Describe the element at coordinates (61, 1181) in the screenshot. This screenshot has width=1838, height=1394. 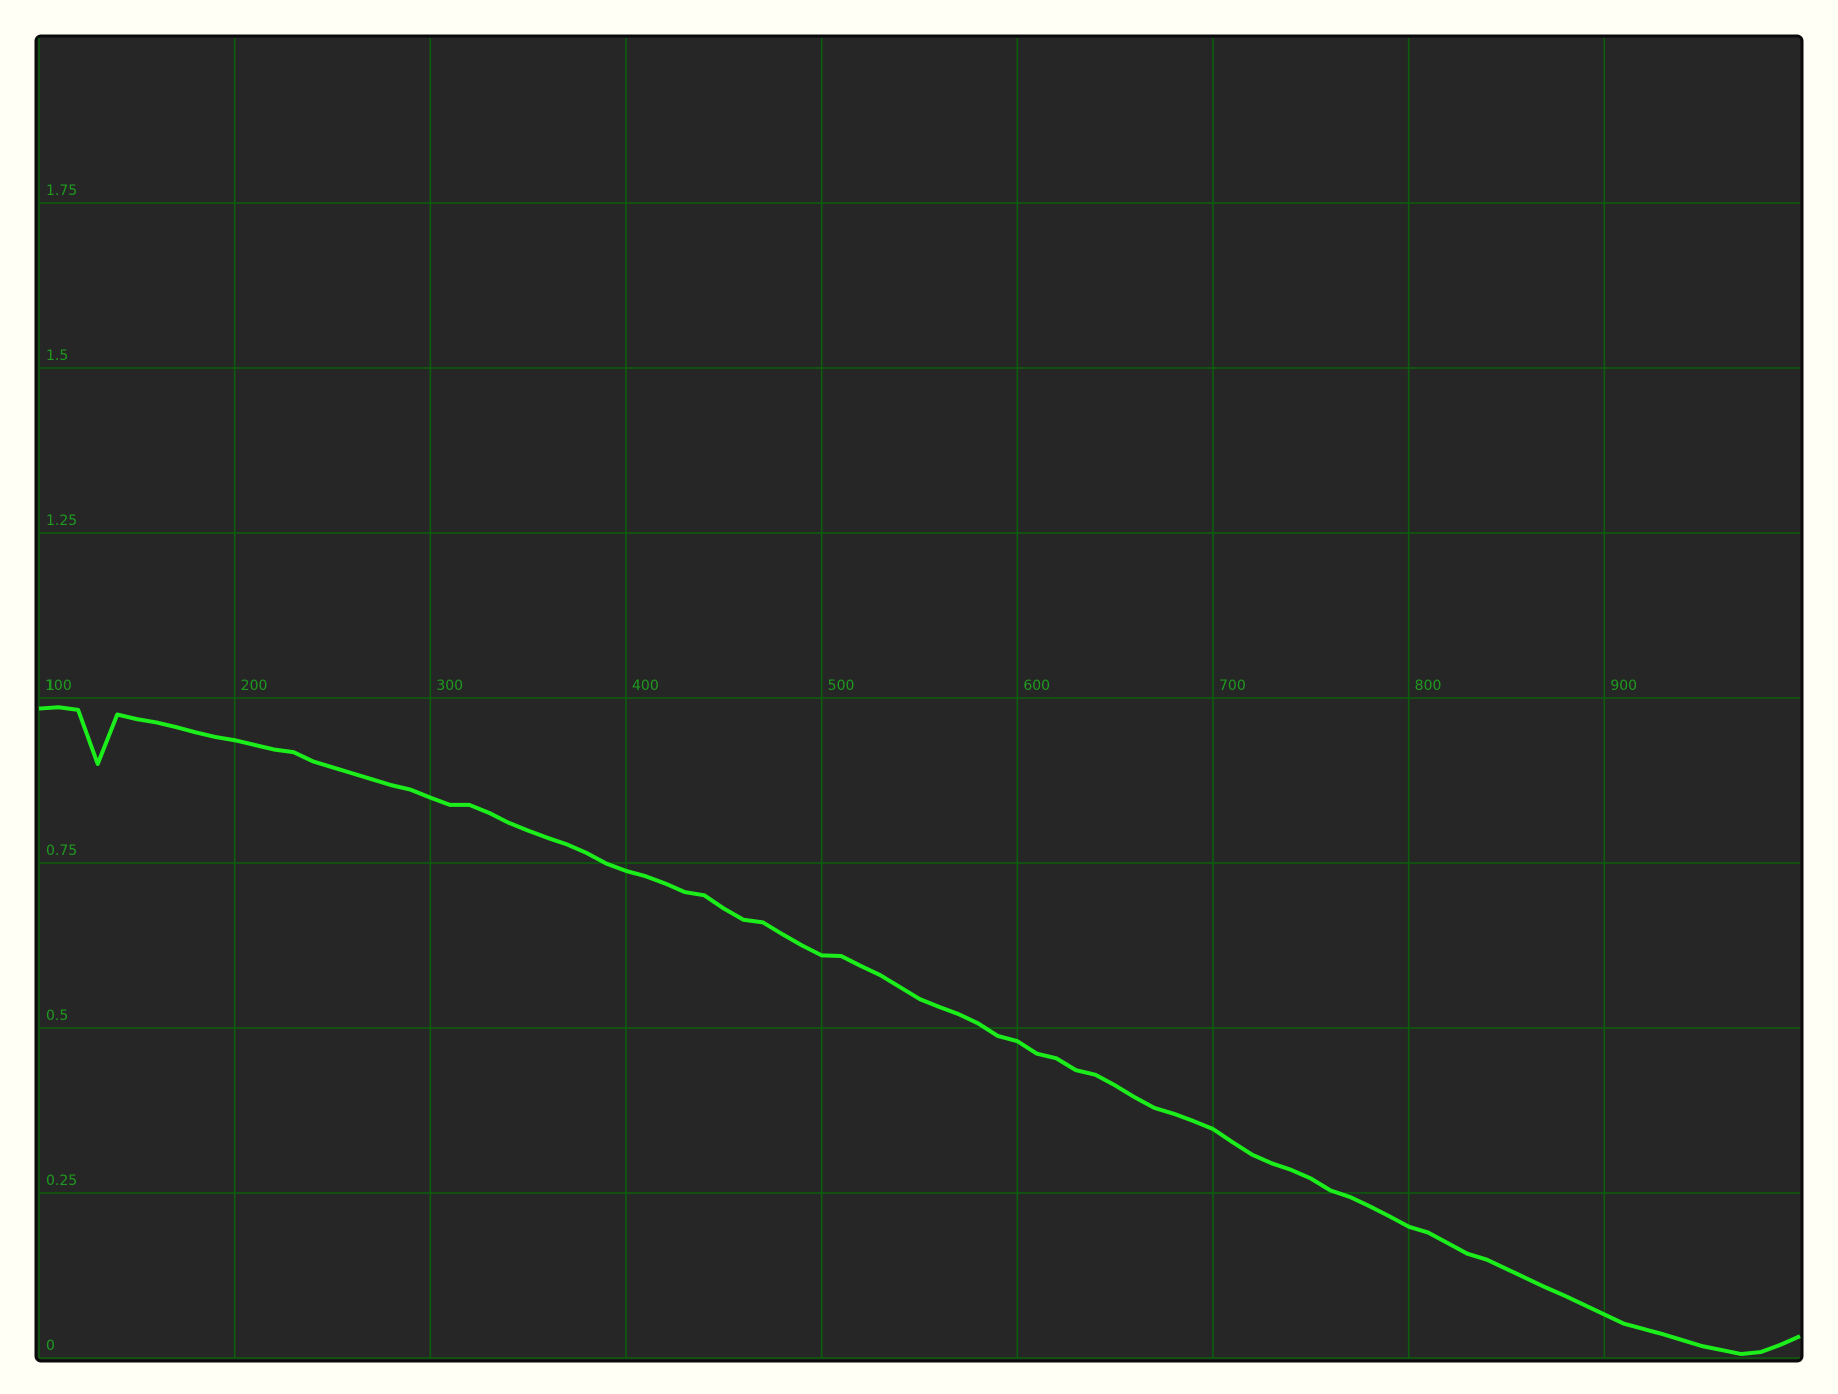
I see `y-tick-label: 0.25` at that location.